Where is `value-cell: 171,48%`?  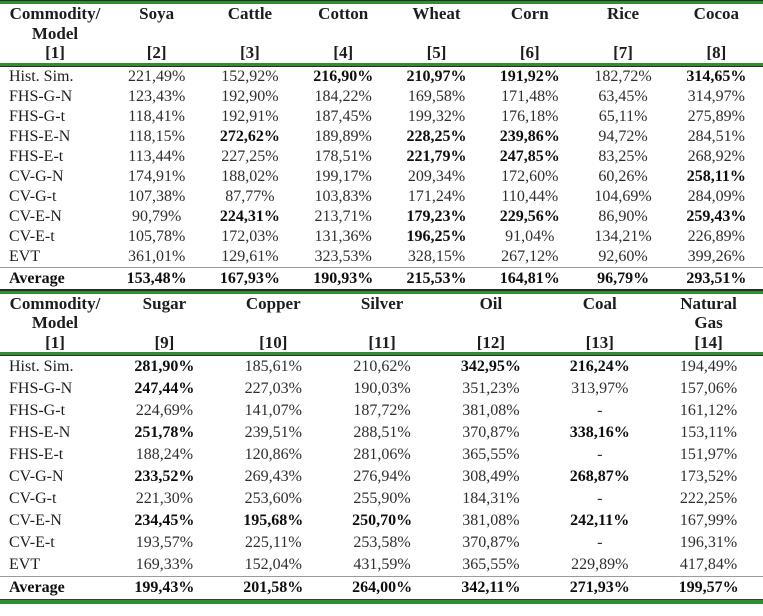 value-cell: 171,48% is located at coordinates (530, 96).